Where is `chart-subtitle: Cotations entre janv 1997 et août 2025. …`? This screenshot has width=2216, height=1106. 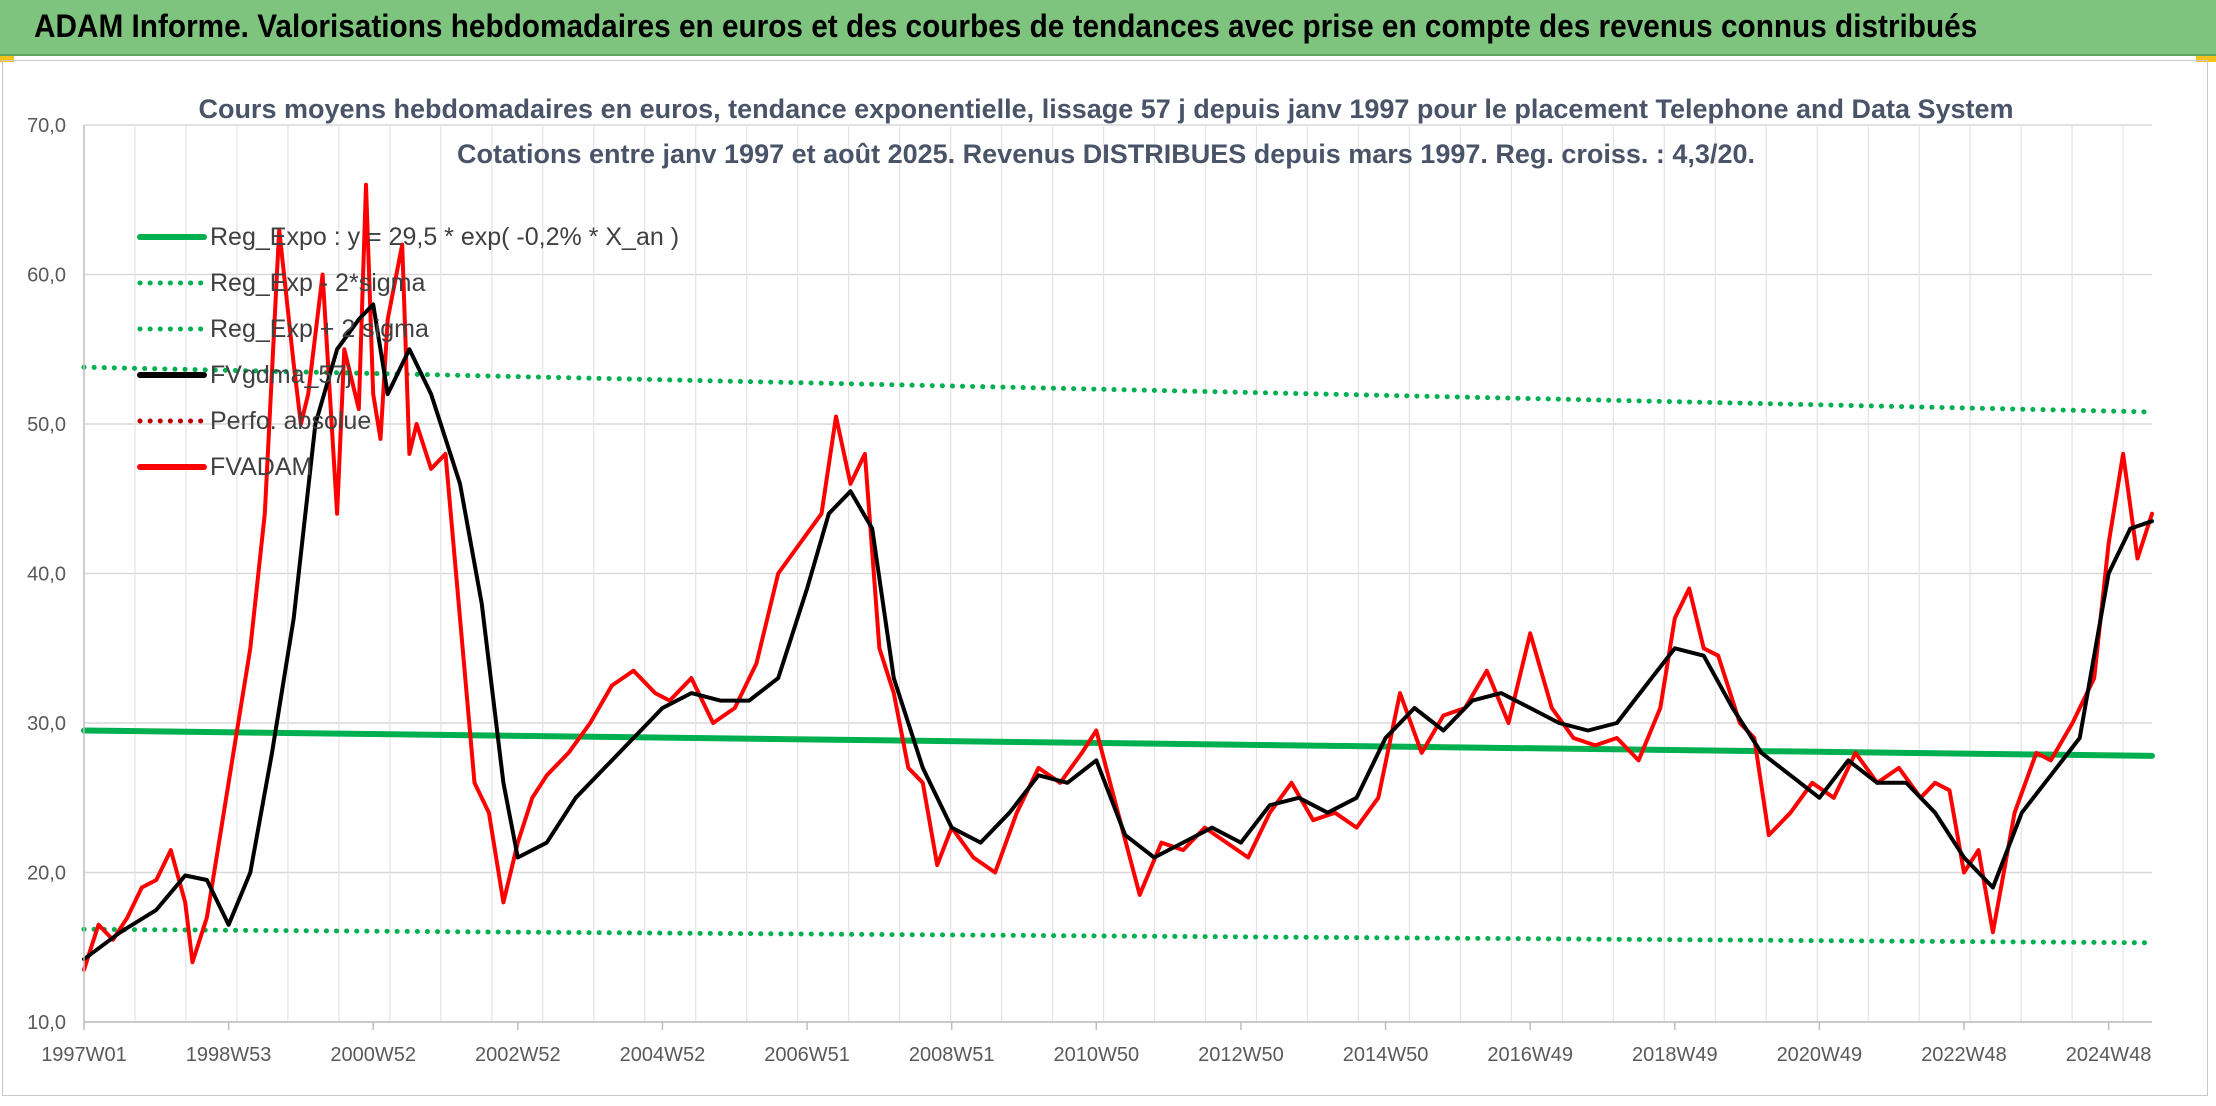
chart-subtitle: Cotations entre janv 1997 et août 2025. … is located at coordinates (1106, 154).